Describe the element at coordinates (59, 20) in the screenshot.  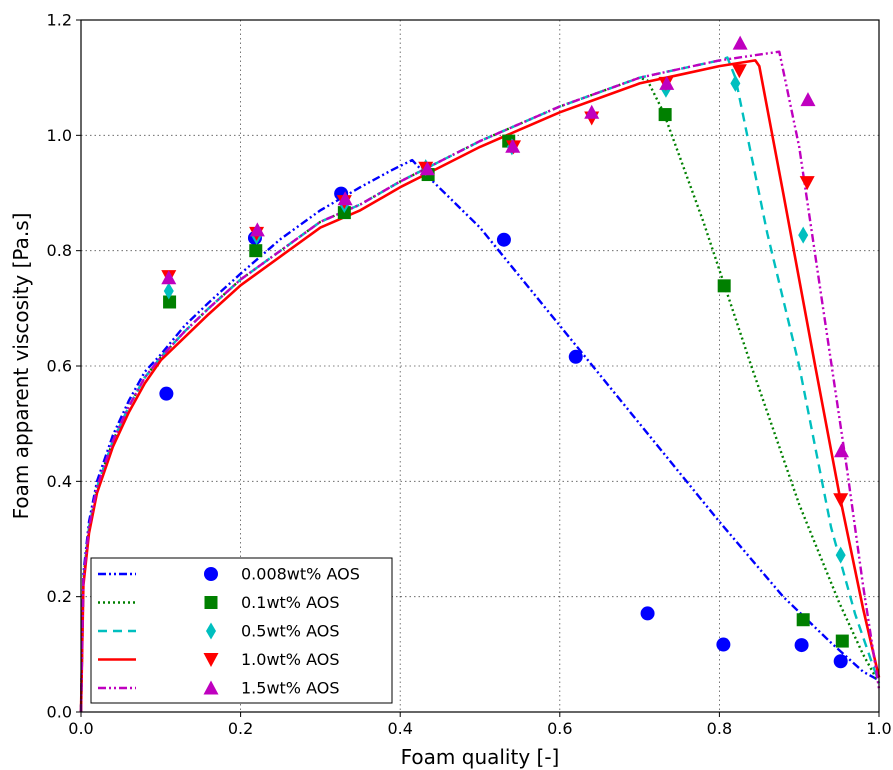
I see `y-tick-label: 1.2` at that location.